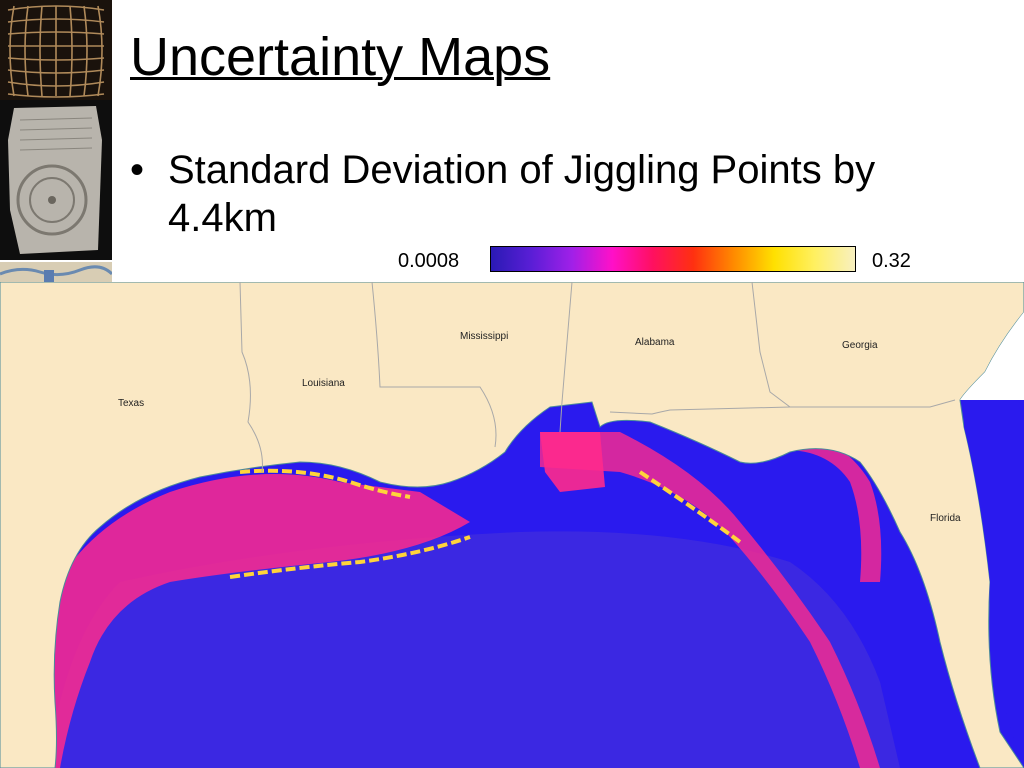 Image resolution: width=1024 pixels, height=768 pixels. I want to click on thumbnail-clay-tablet, so click(56, 180).